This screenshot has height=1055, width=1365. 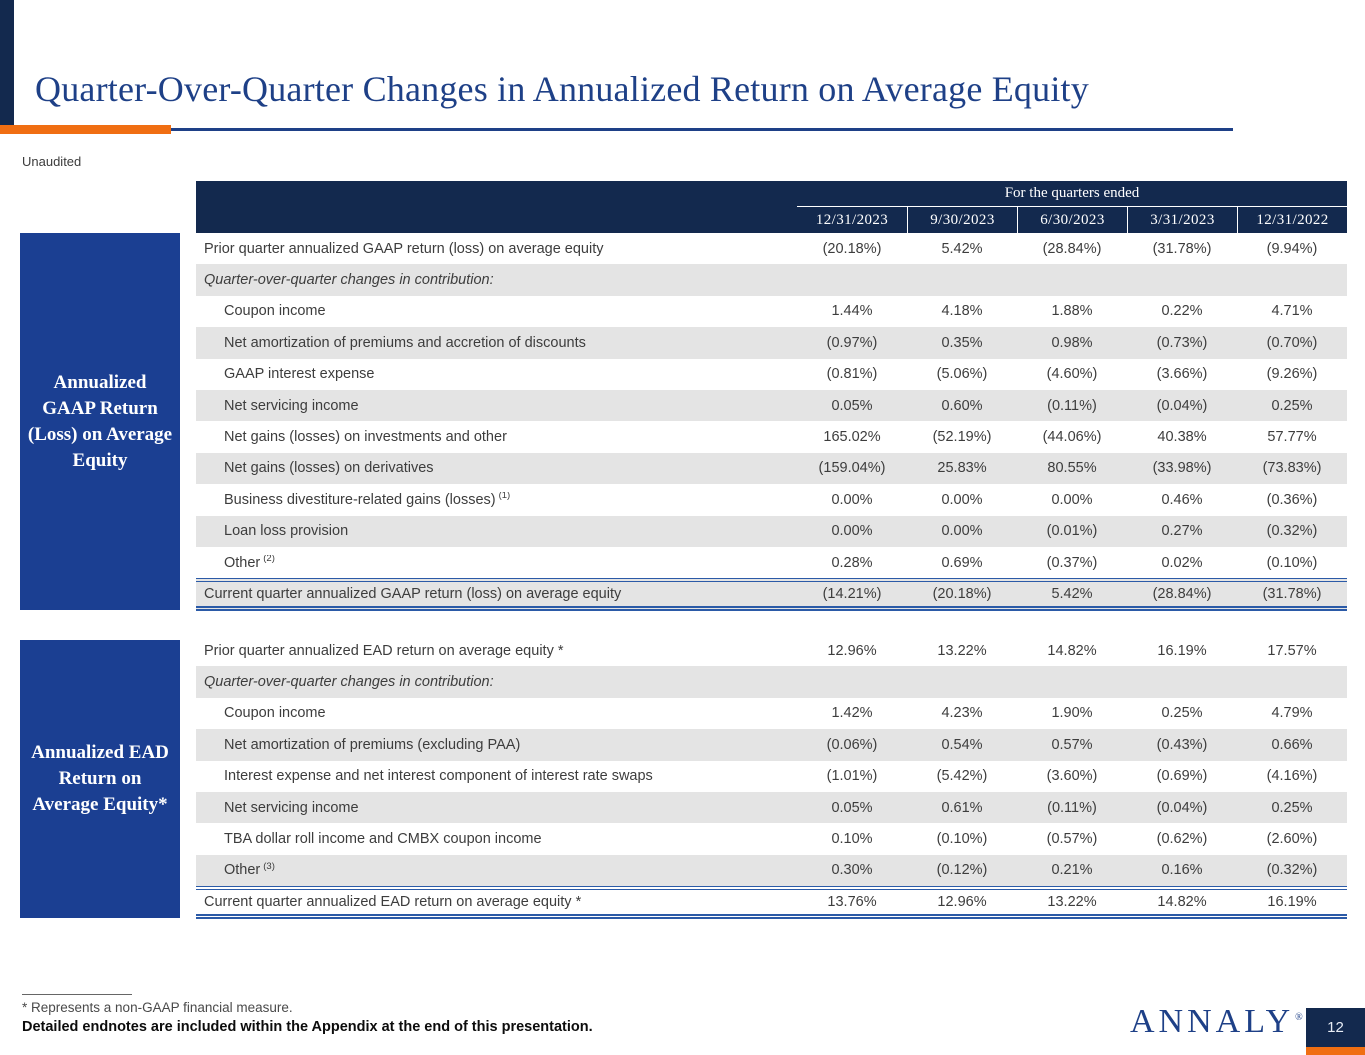 What do you see at coordinates (329, 468) in the screenshot?
I see `row-label-text: Net gains (losses) on derivatives` at bounding box center [329, 468].